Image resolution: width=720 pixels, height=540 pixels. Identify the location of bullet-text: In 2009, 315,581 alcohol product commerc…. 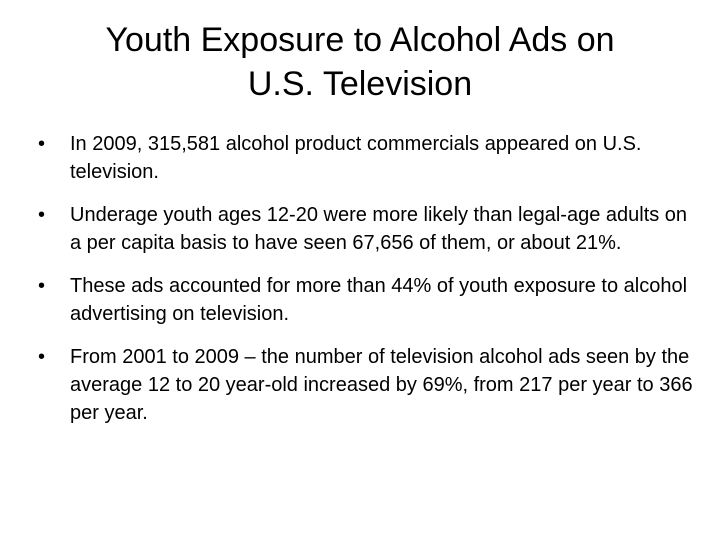
(356, 158).